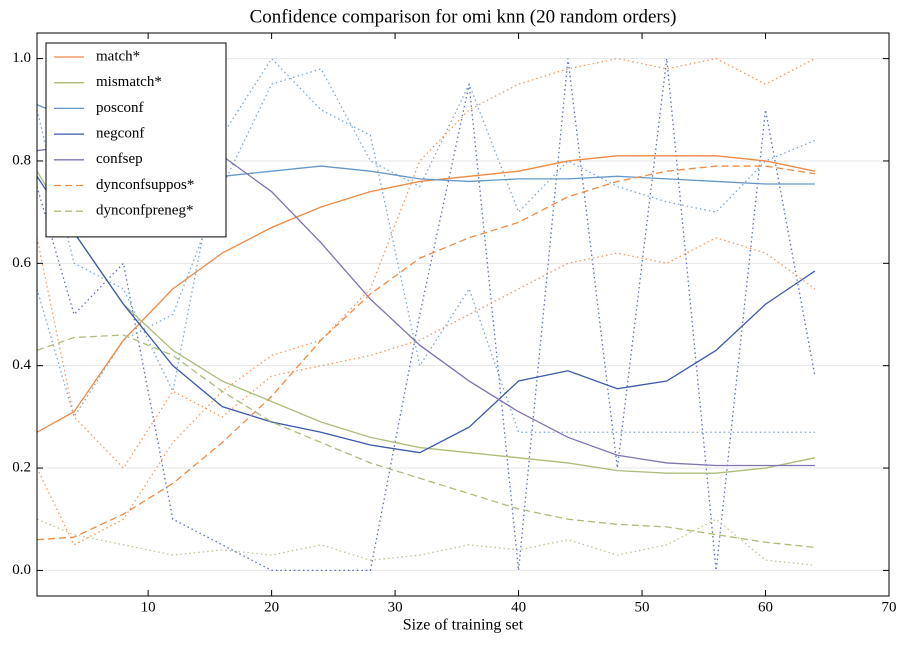 The image size is (906, 649). What do you see at coordinates (21, 58) in the screenshot?
I see `y-tick-label: 1.0` at bounding box center [21, 58].